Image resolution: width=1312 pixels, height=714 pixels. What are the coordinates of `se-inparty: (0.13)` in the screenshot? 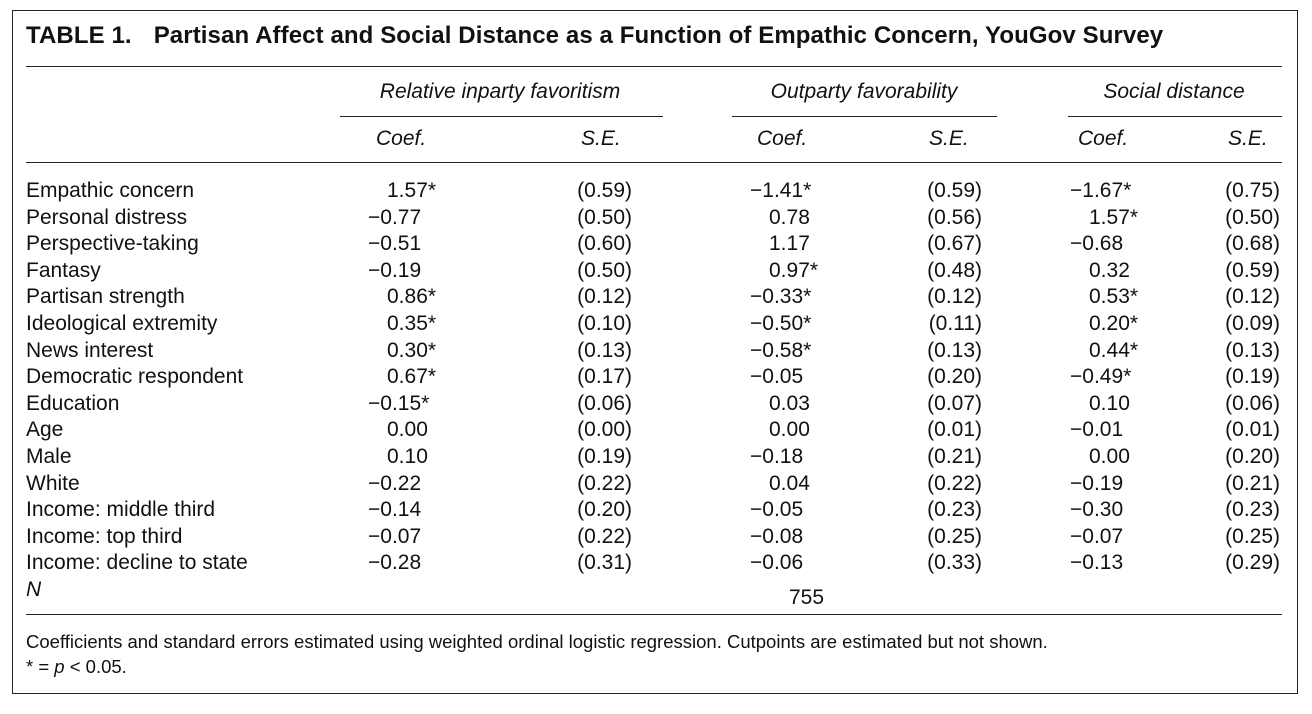 It's located at (604, 350).